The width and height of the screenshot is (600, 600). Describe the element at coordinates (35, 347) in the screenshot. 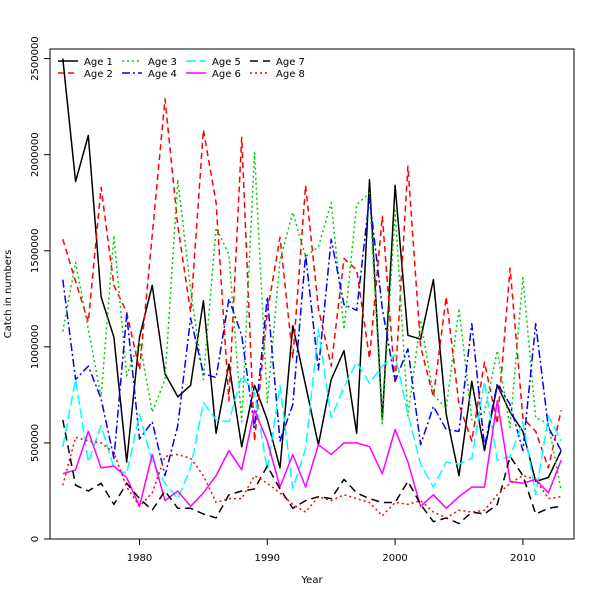

I see `y-tick-label: 1000000` at that location.